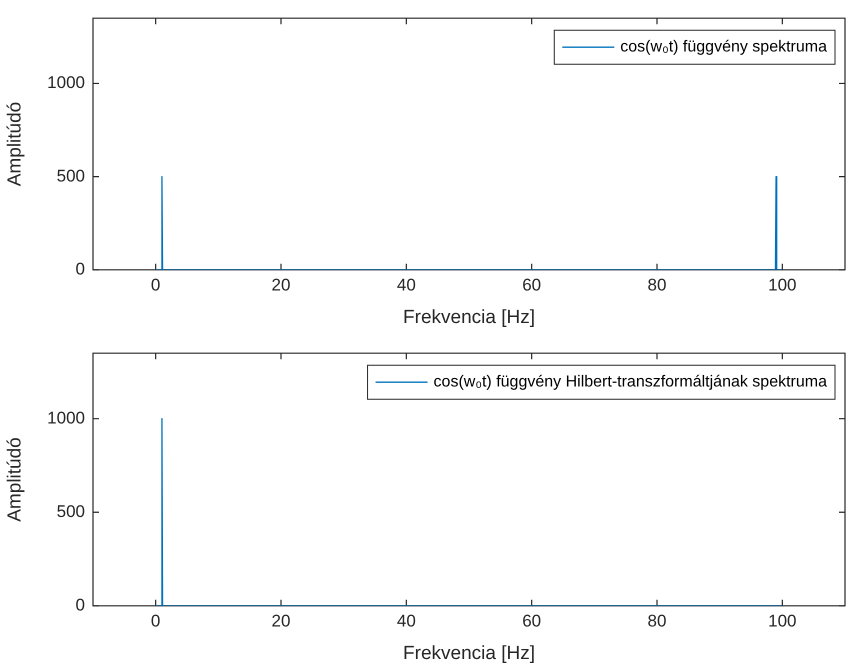 The image size is (846, 671). I want to click on legend-label: cos(w₀t) függvény Hilbert-transzformáltjának spektruma, so click(631, 382).